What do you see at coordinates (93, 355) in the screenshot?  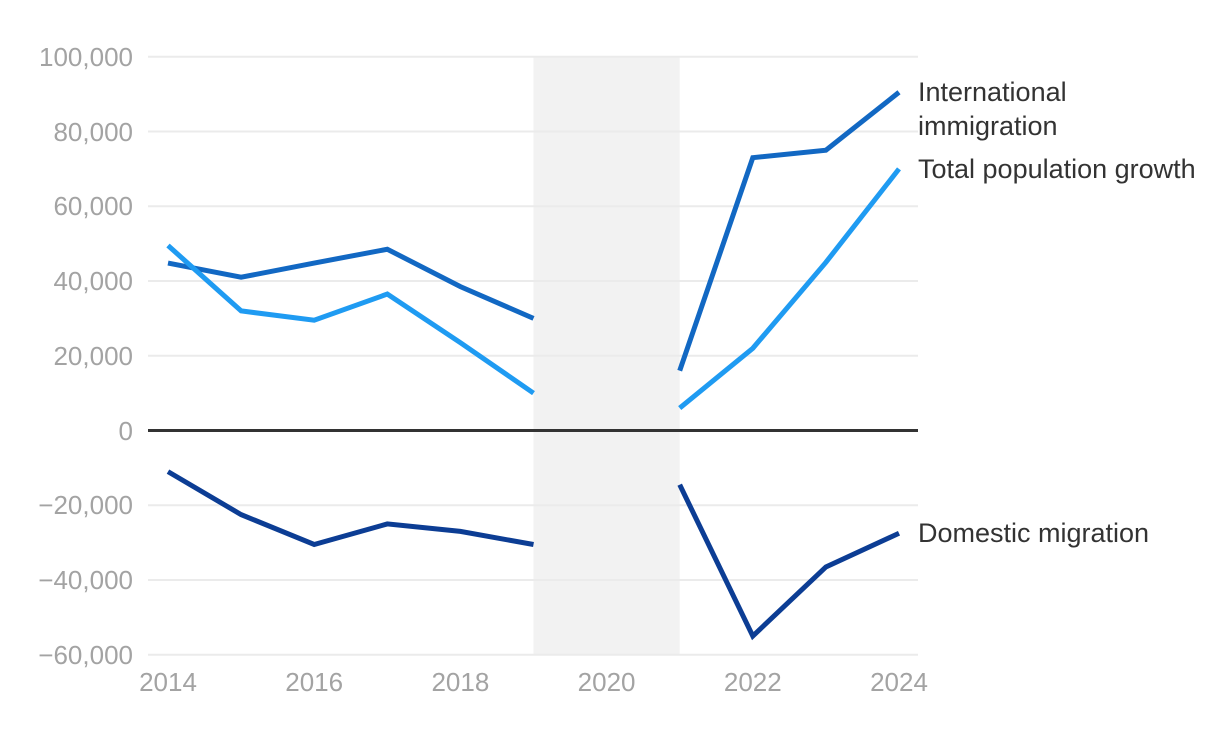 I see `y-tick-label: 20,000` at bounding box center [93, 355].